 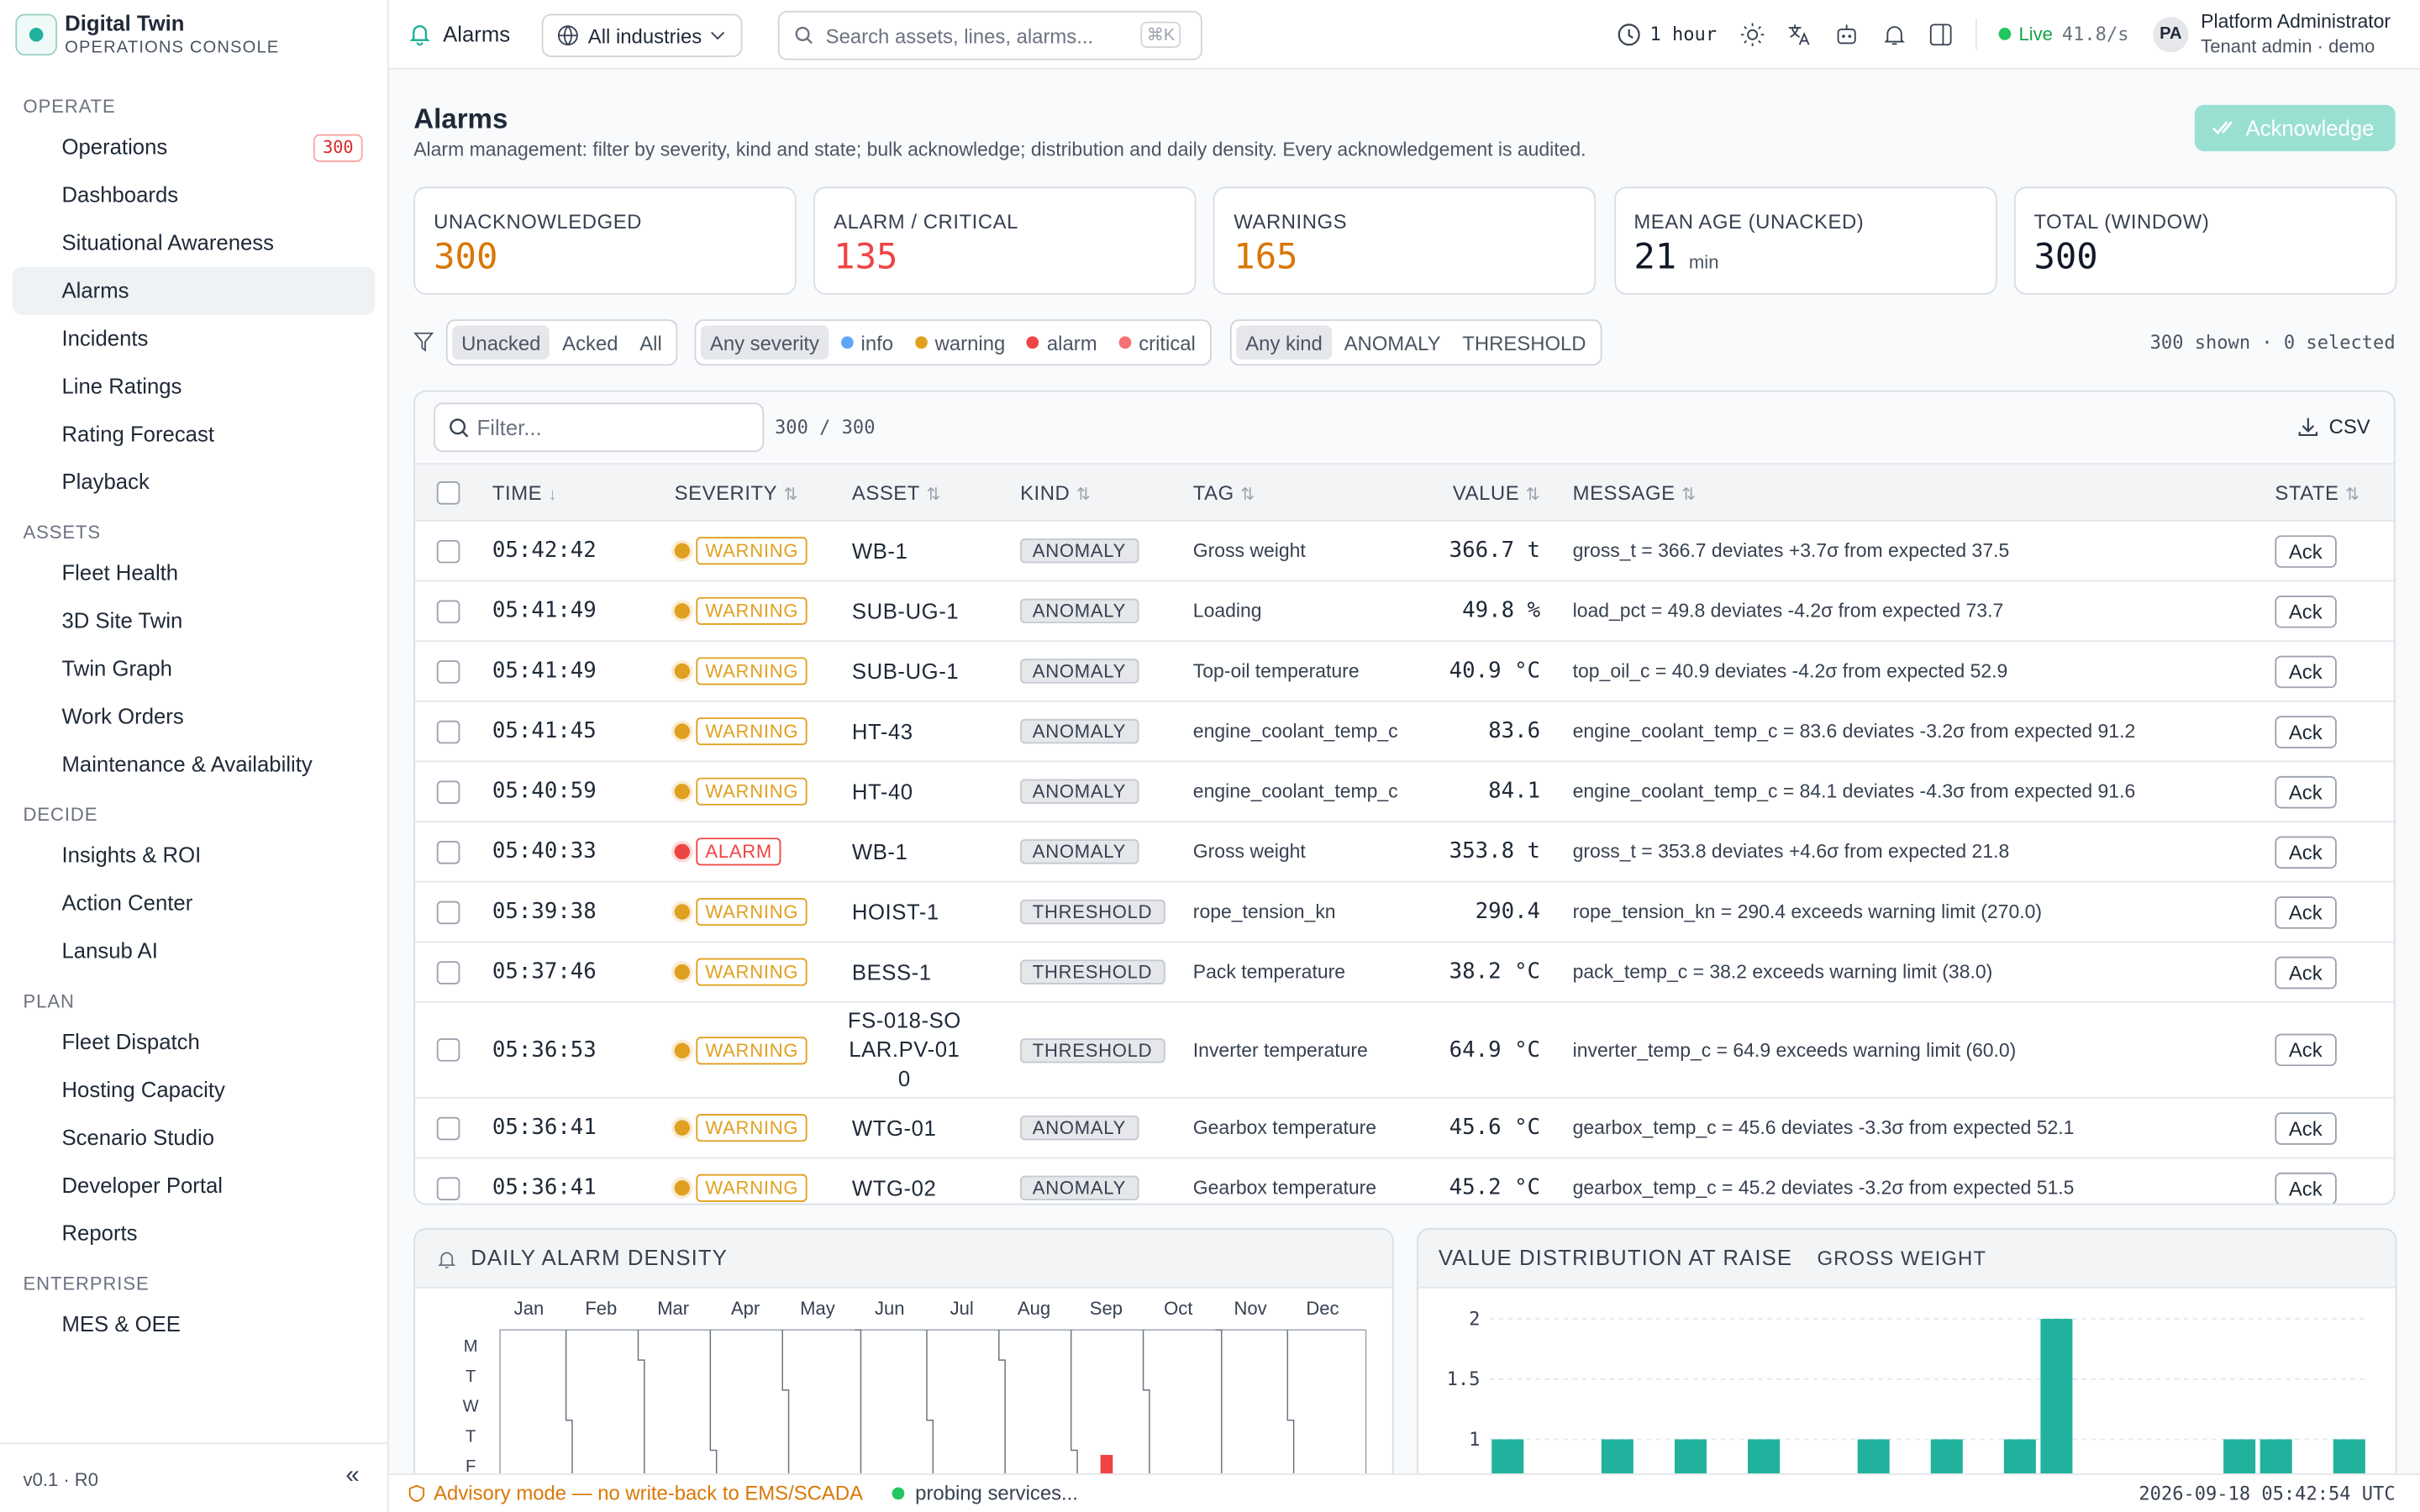 I want to click on filter-option: THRESHOLD, so click(x=1524, y=343).